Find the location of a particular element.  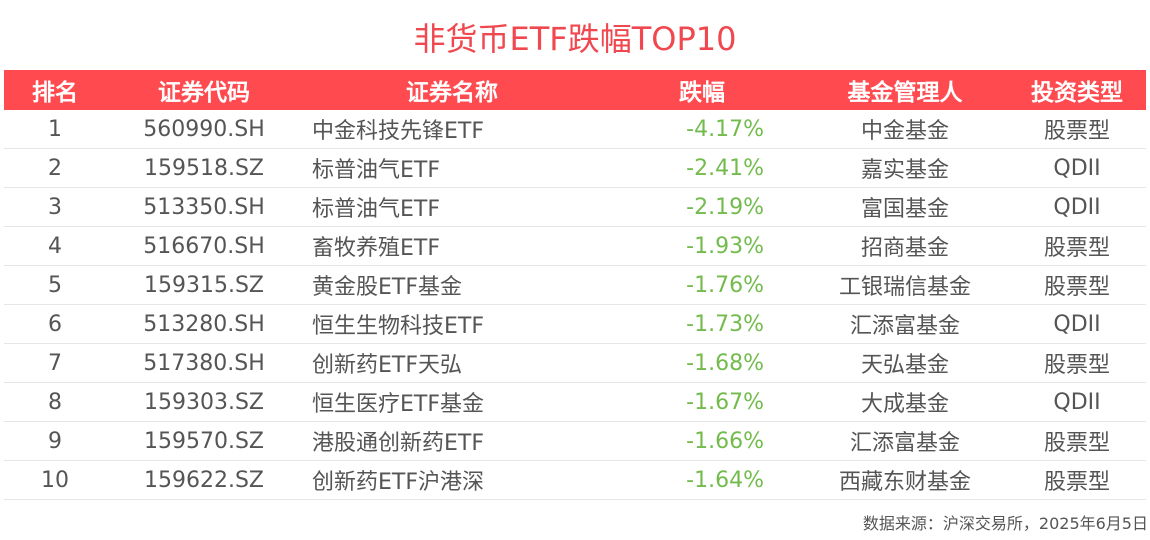

cell-code: 159303.SZ is located at coordinates (204, 402).